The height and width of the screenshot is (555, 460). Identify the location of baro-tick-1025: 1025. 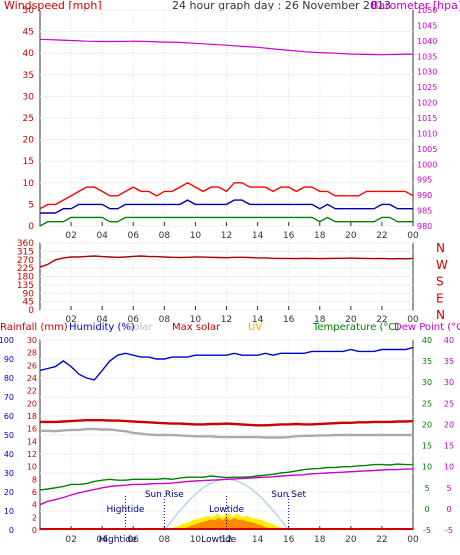
(427, 87).